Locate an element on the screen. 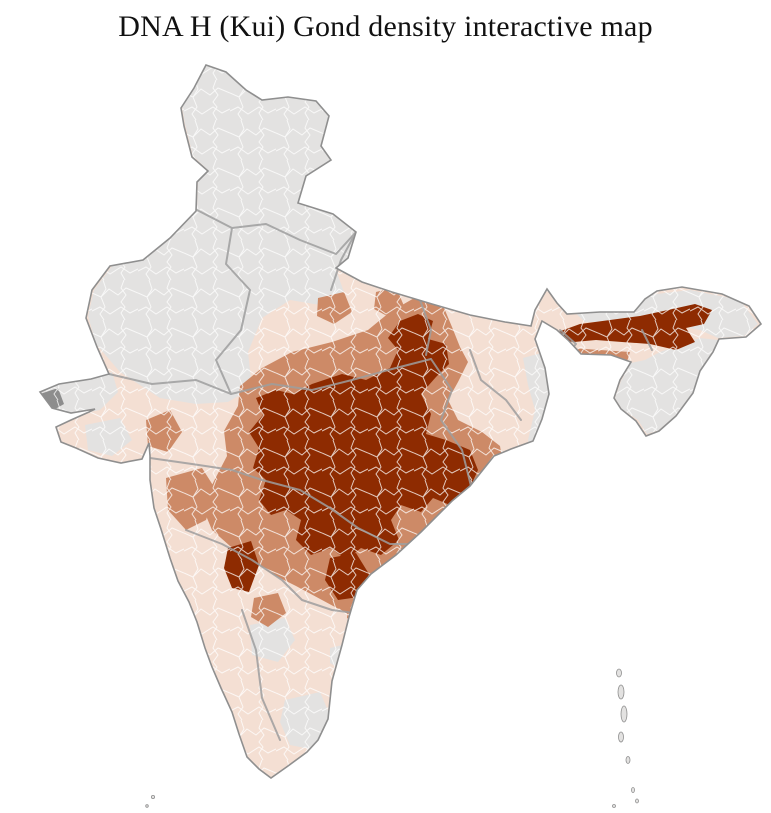  district-dark-grey-bengal is located at coordinates (545, 453).